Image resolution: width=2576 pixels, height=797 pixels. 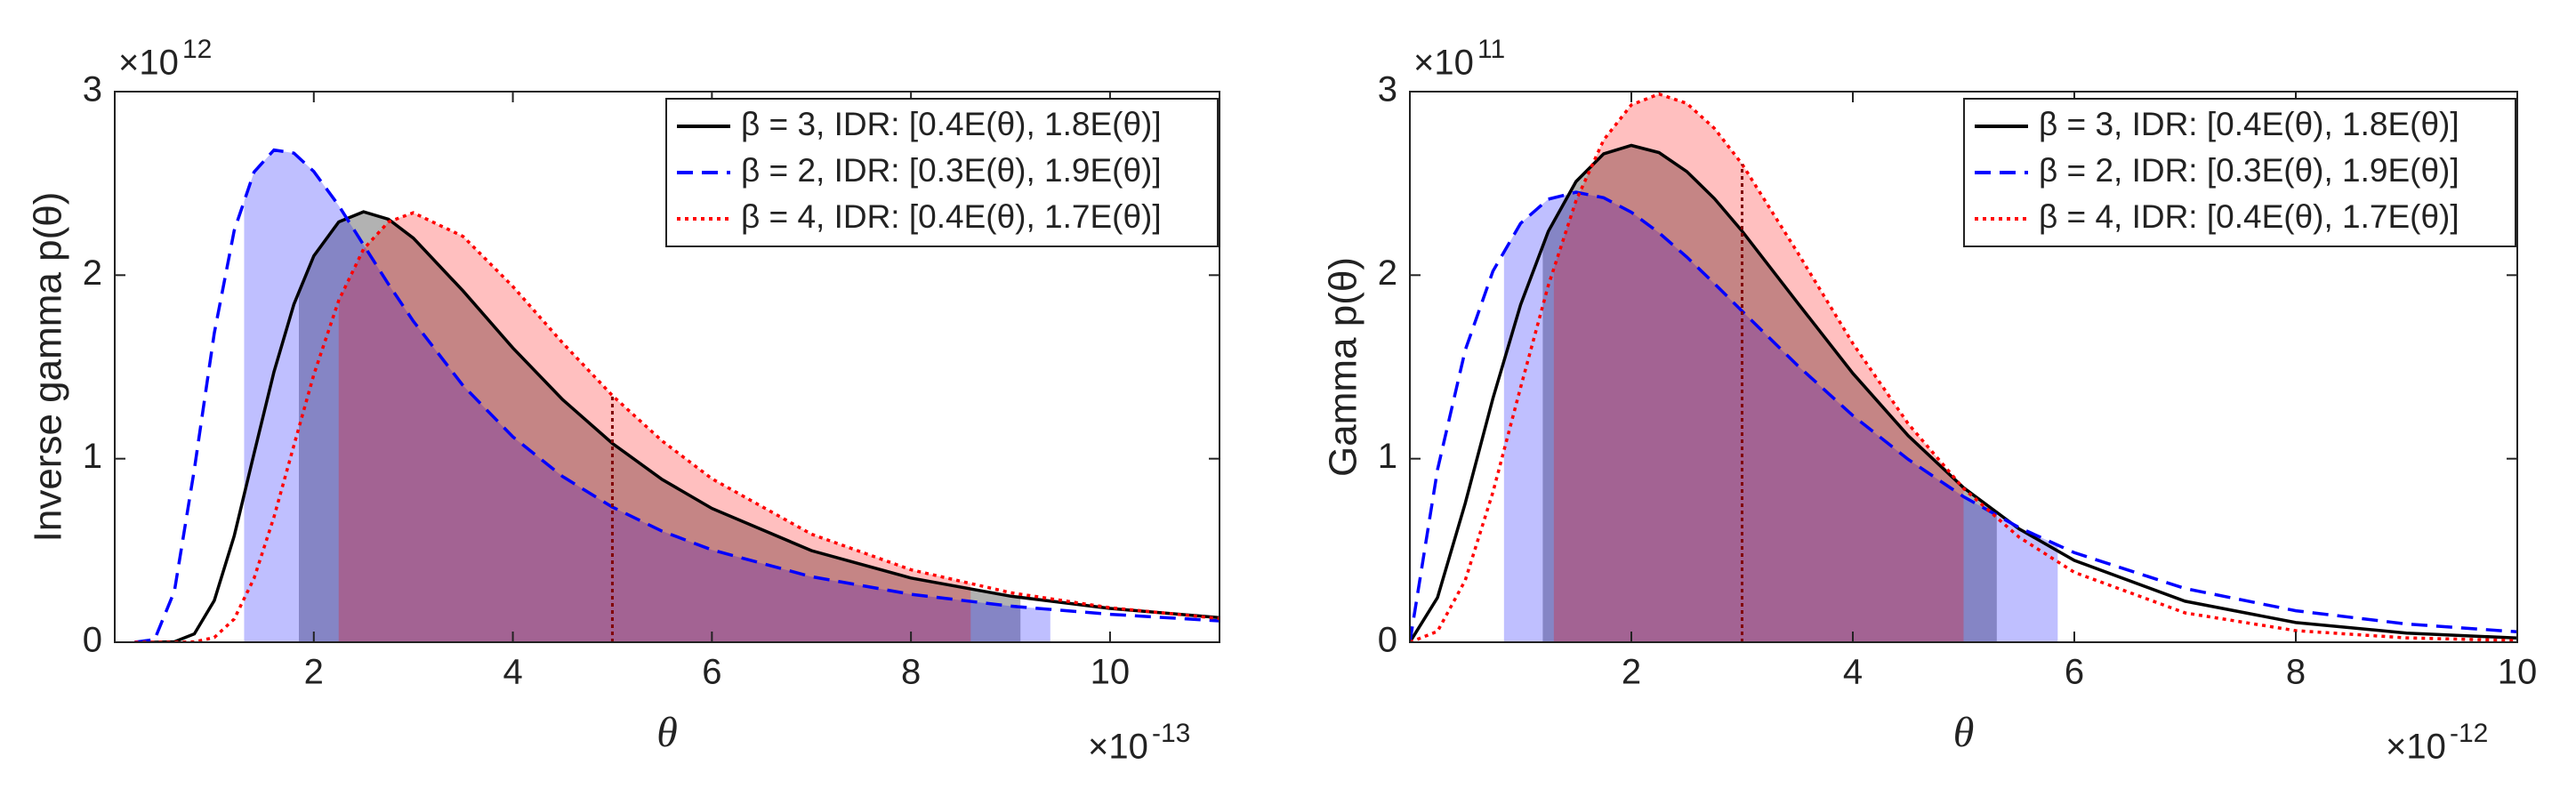 I want to click on x-multiplier-exponent: -13, so click(x=1171, y=733).